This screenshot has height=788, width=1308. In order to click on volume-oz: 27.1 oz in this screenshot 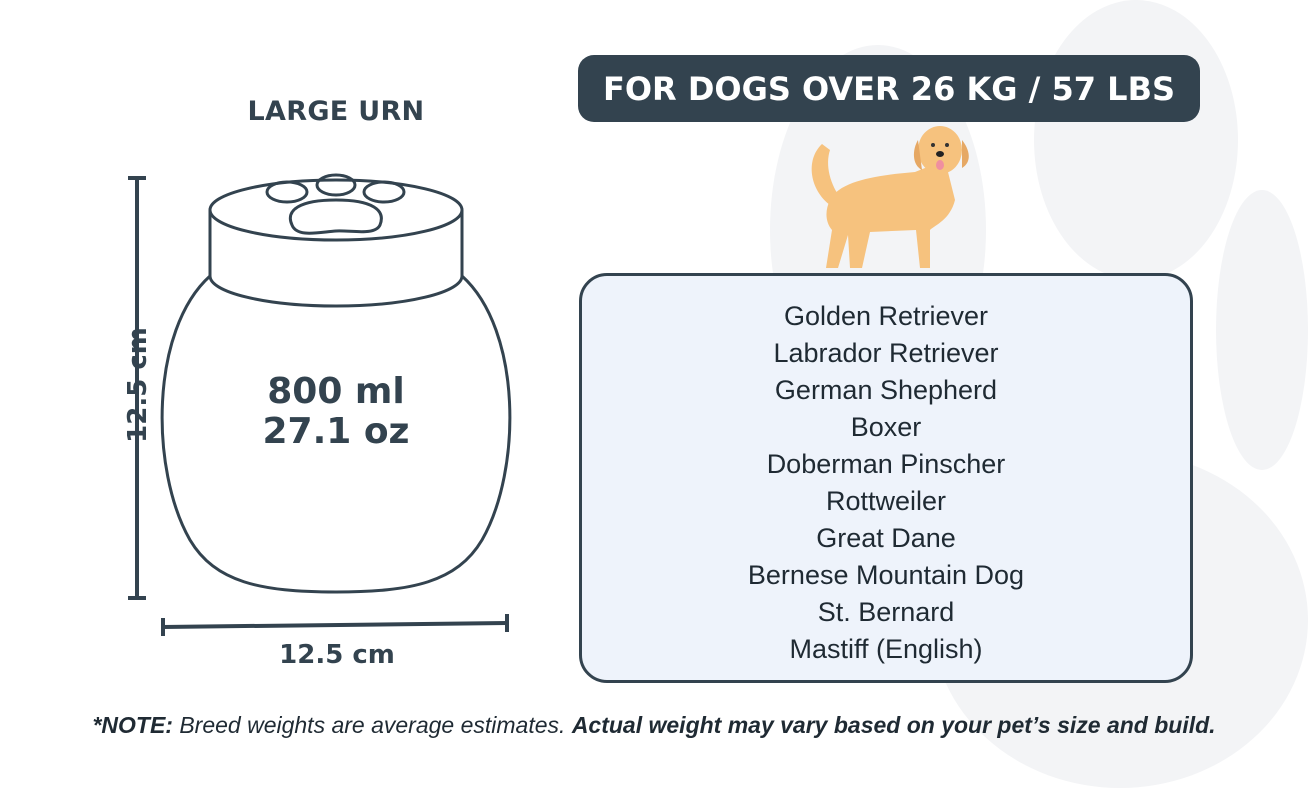, I will do `click(336, 431)`.